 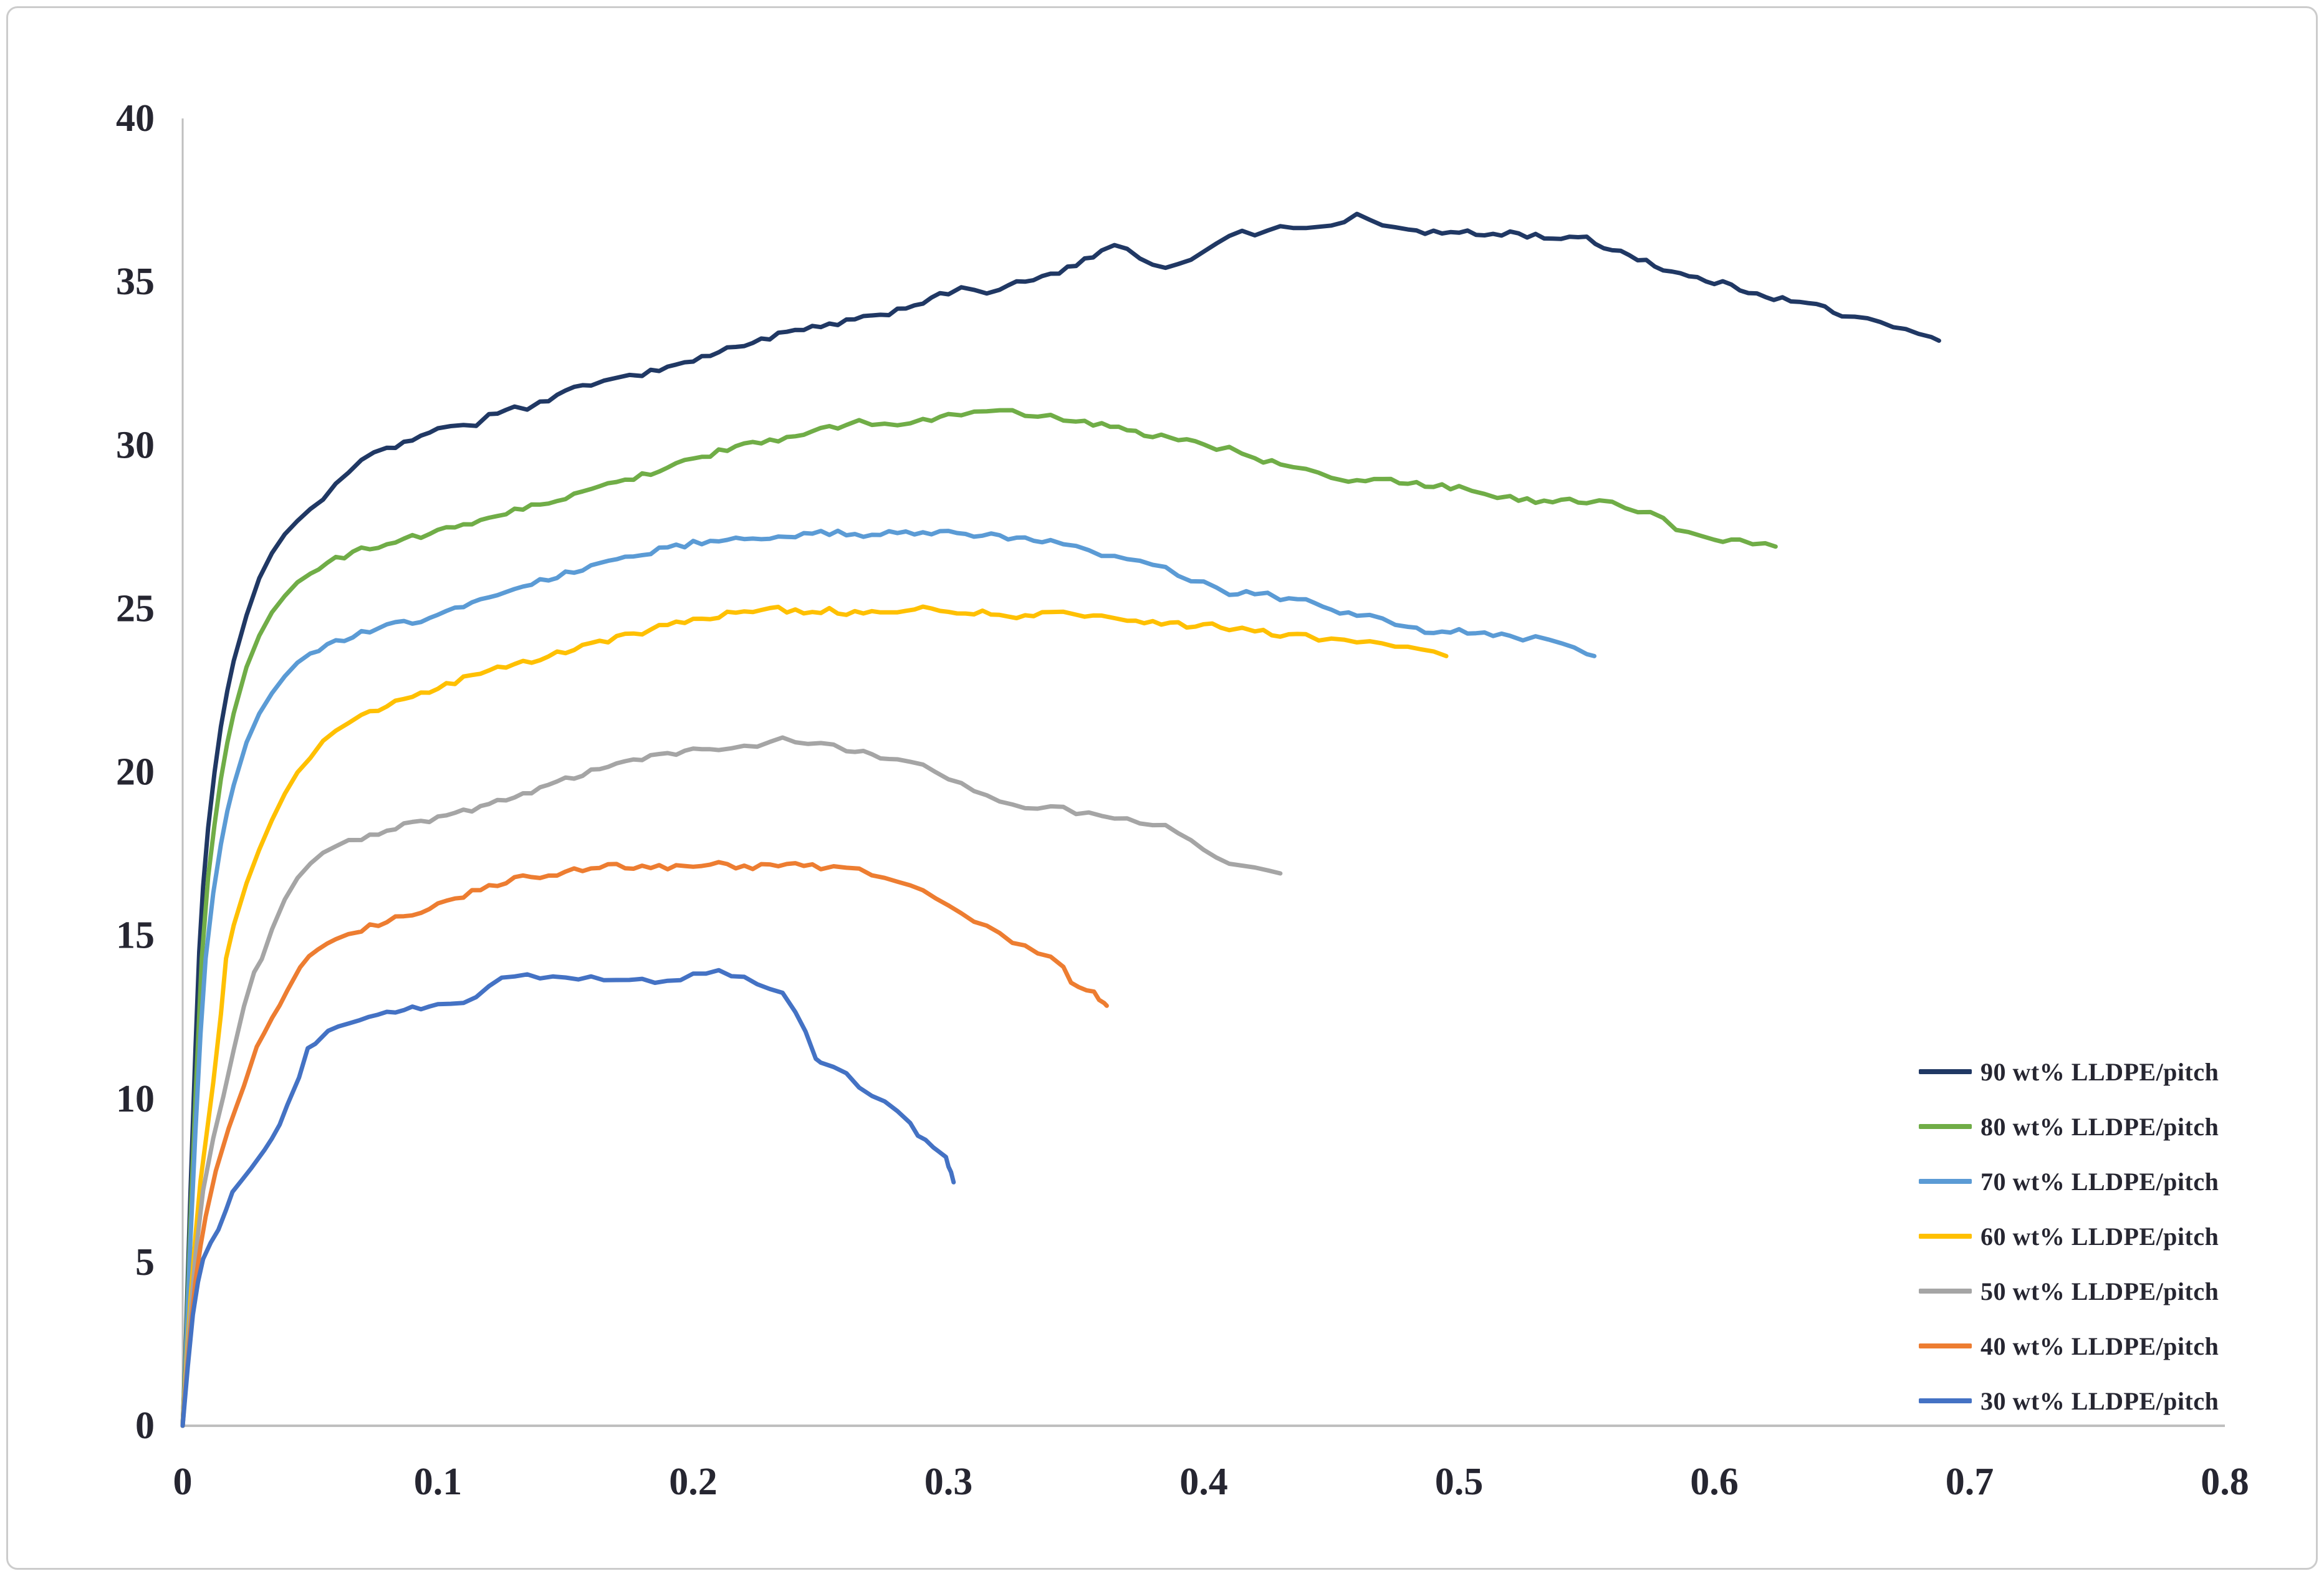 I want to click on legend-item: 40 wt% LLDPE/pitch, so click(x=2069, y=1346).